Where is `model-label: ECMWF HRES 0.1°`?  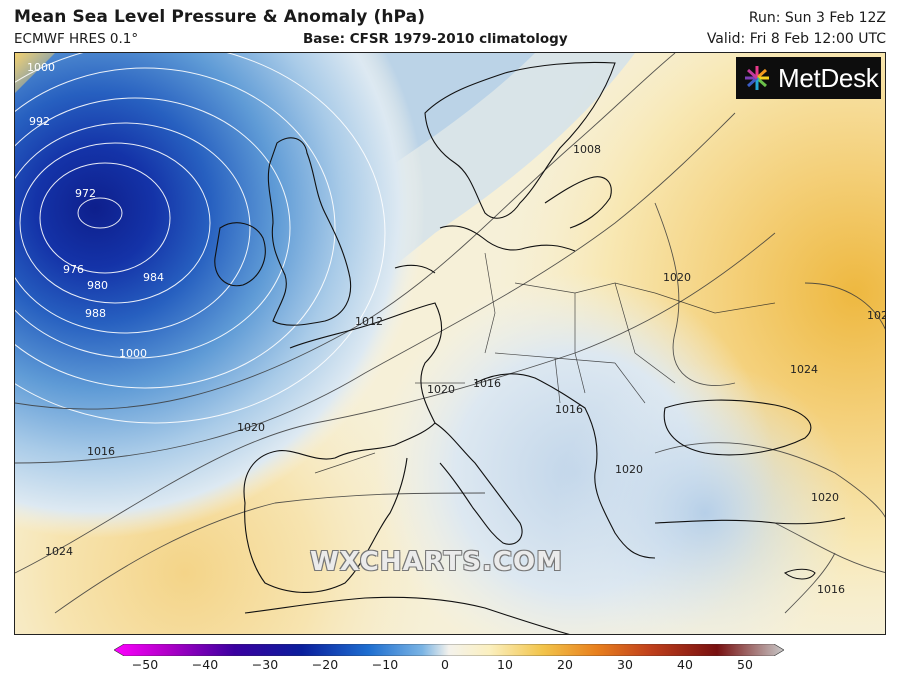
model-label: ECMWF HRES 0.1° is located at coordinates (76, 39).